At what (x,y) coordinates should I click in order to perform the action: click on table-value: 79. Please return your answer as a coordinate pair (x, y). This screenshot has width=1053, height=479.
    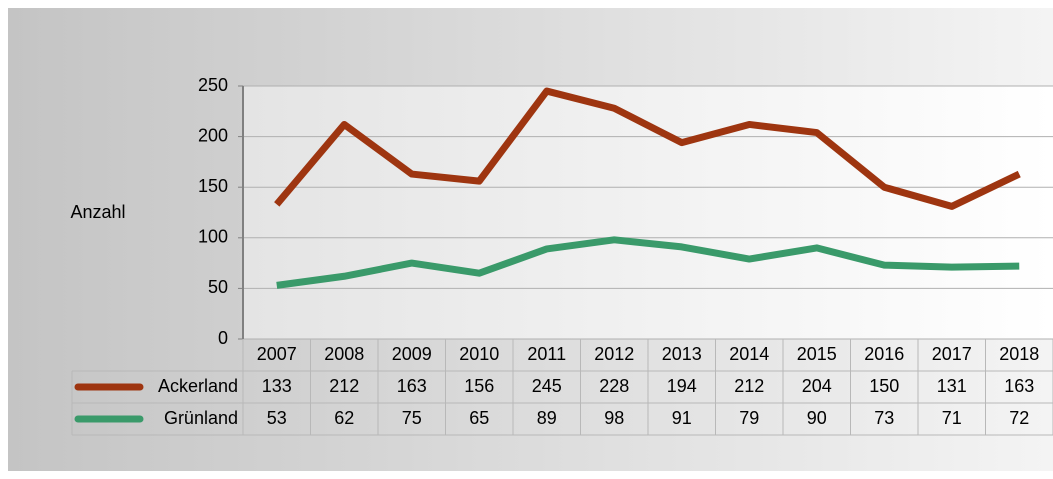
    Looking at the image, I should click on (749, 418).